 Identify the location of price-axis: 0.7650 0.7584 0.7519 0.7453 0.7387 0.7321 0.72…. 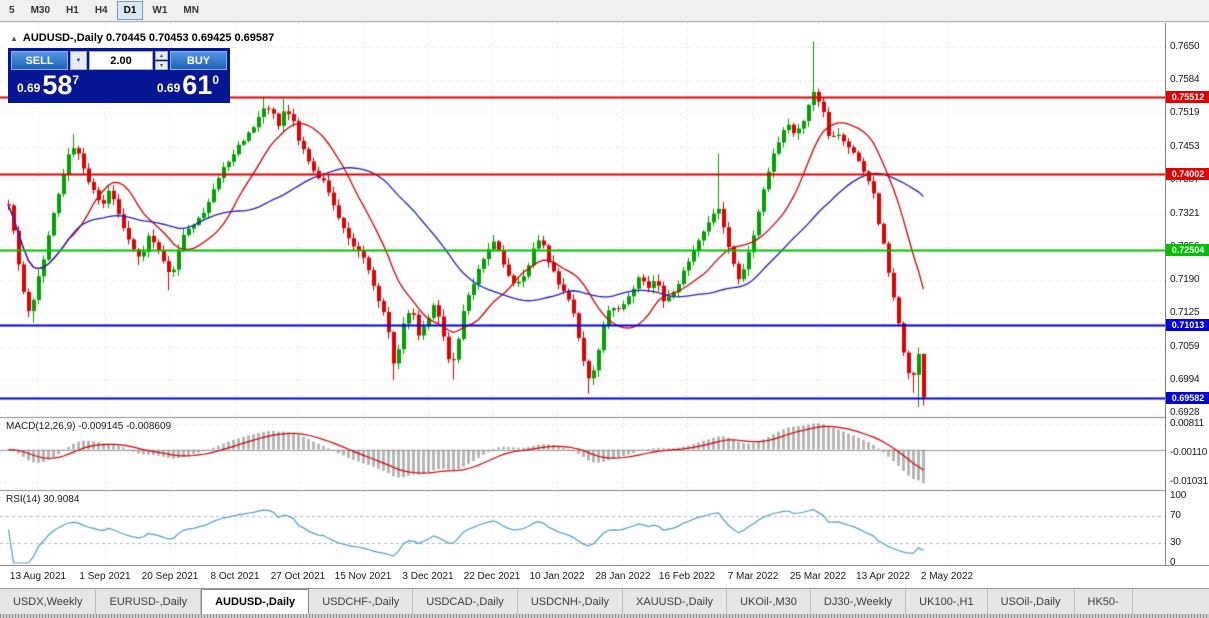
(1187, 295).